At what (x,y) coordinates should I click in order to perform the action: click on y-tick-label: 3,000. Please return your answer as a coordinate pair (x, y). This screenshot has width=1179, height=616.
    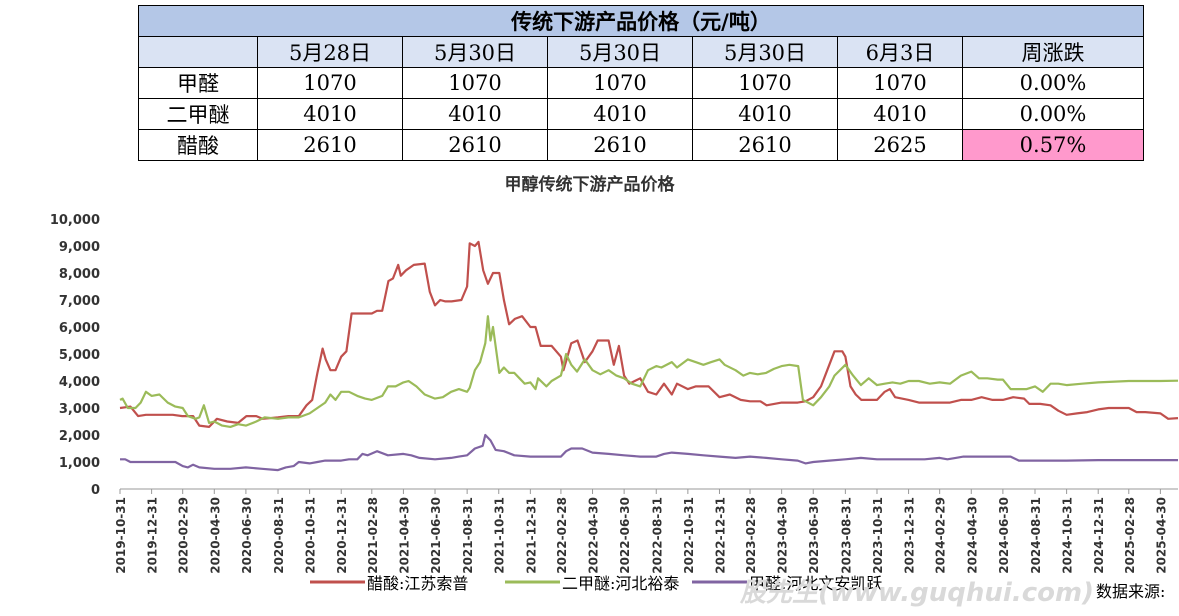
    Looking at the image, I should click on (79, 409).